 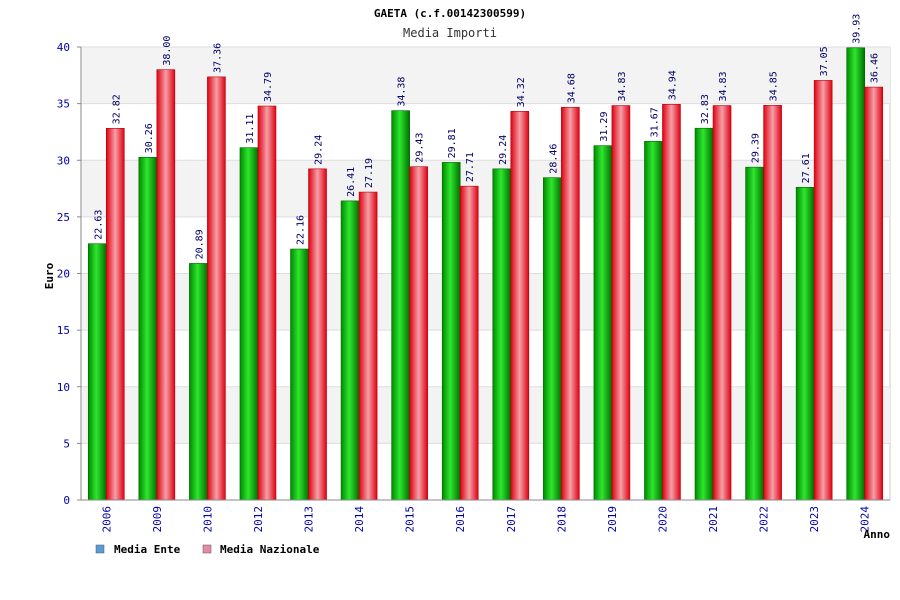 I want to click on x-tick-label: 2020, so click(x=662, y=519).